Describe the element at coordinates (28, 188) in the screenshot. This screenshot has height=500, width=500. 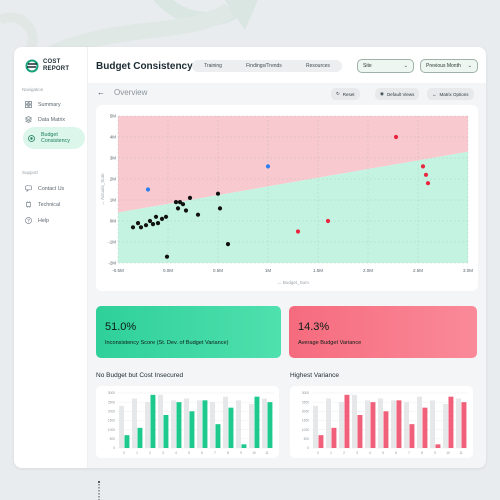
I see `chat-icon` at that location.